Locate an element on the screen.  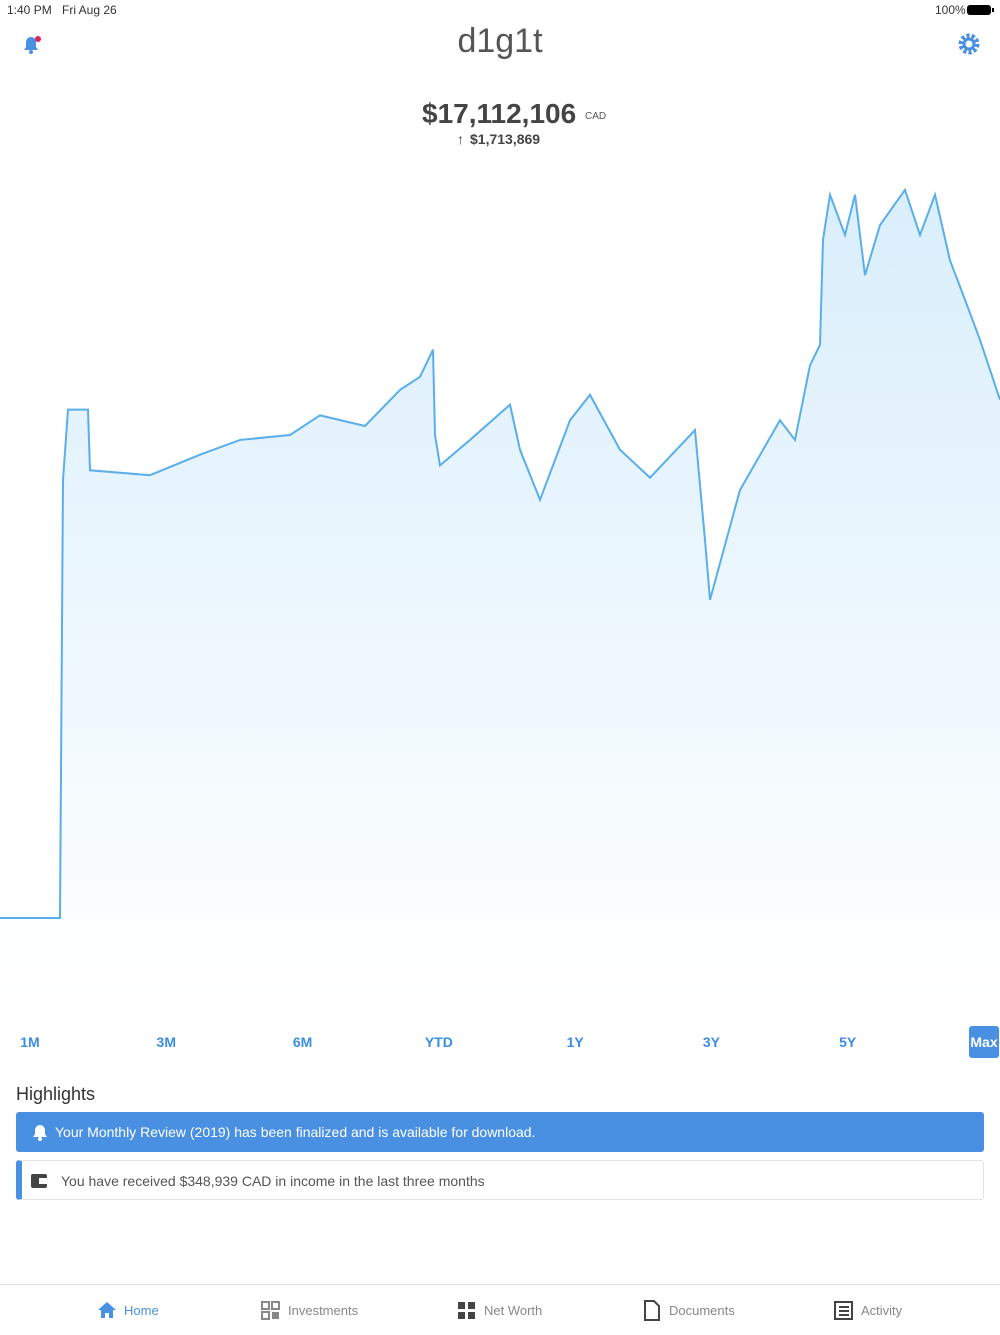
tab: Investments is located at coordinates (309, 1310).